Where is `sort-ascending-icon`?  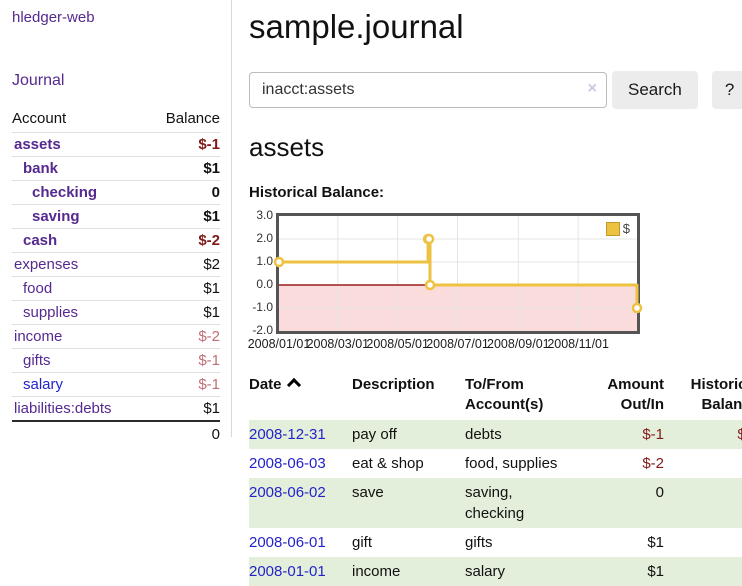 sort-ascending-icon is located at coordinates (293, 385).